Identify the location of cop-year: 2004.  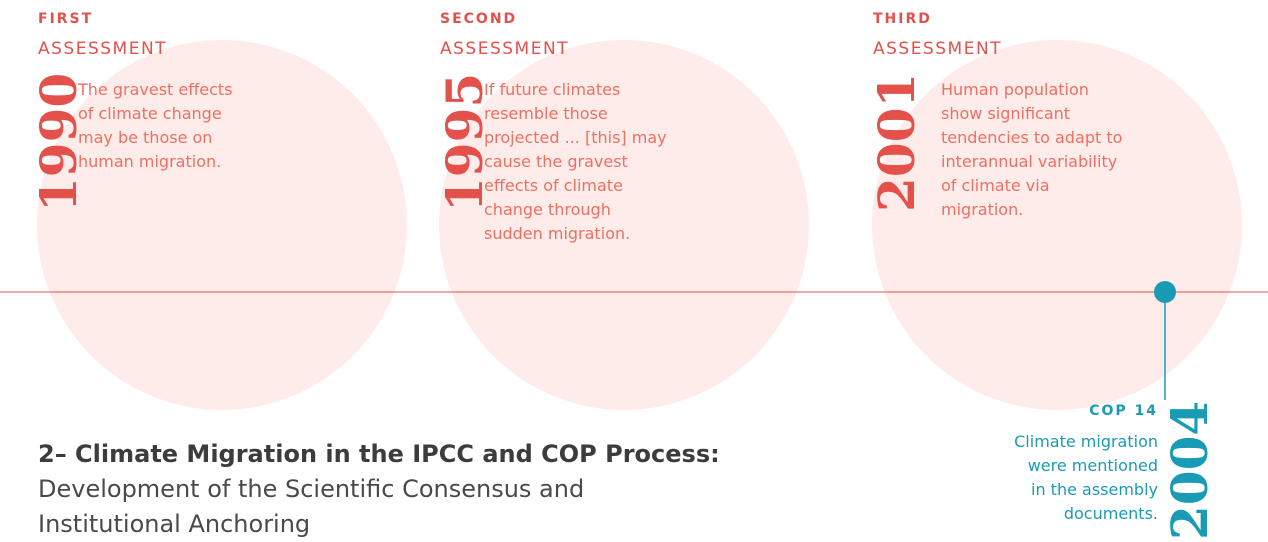
(1189, 470).